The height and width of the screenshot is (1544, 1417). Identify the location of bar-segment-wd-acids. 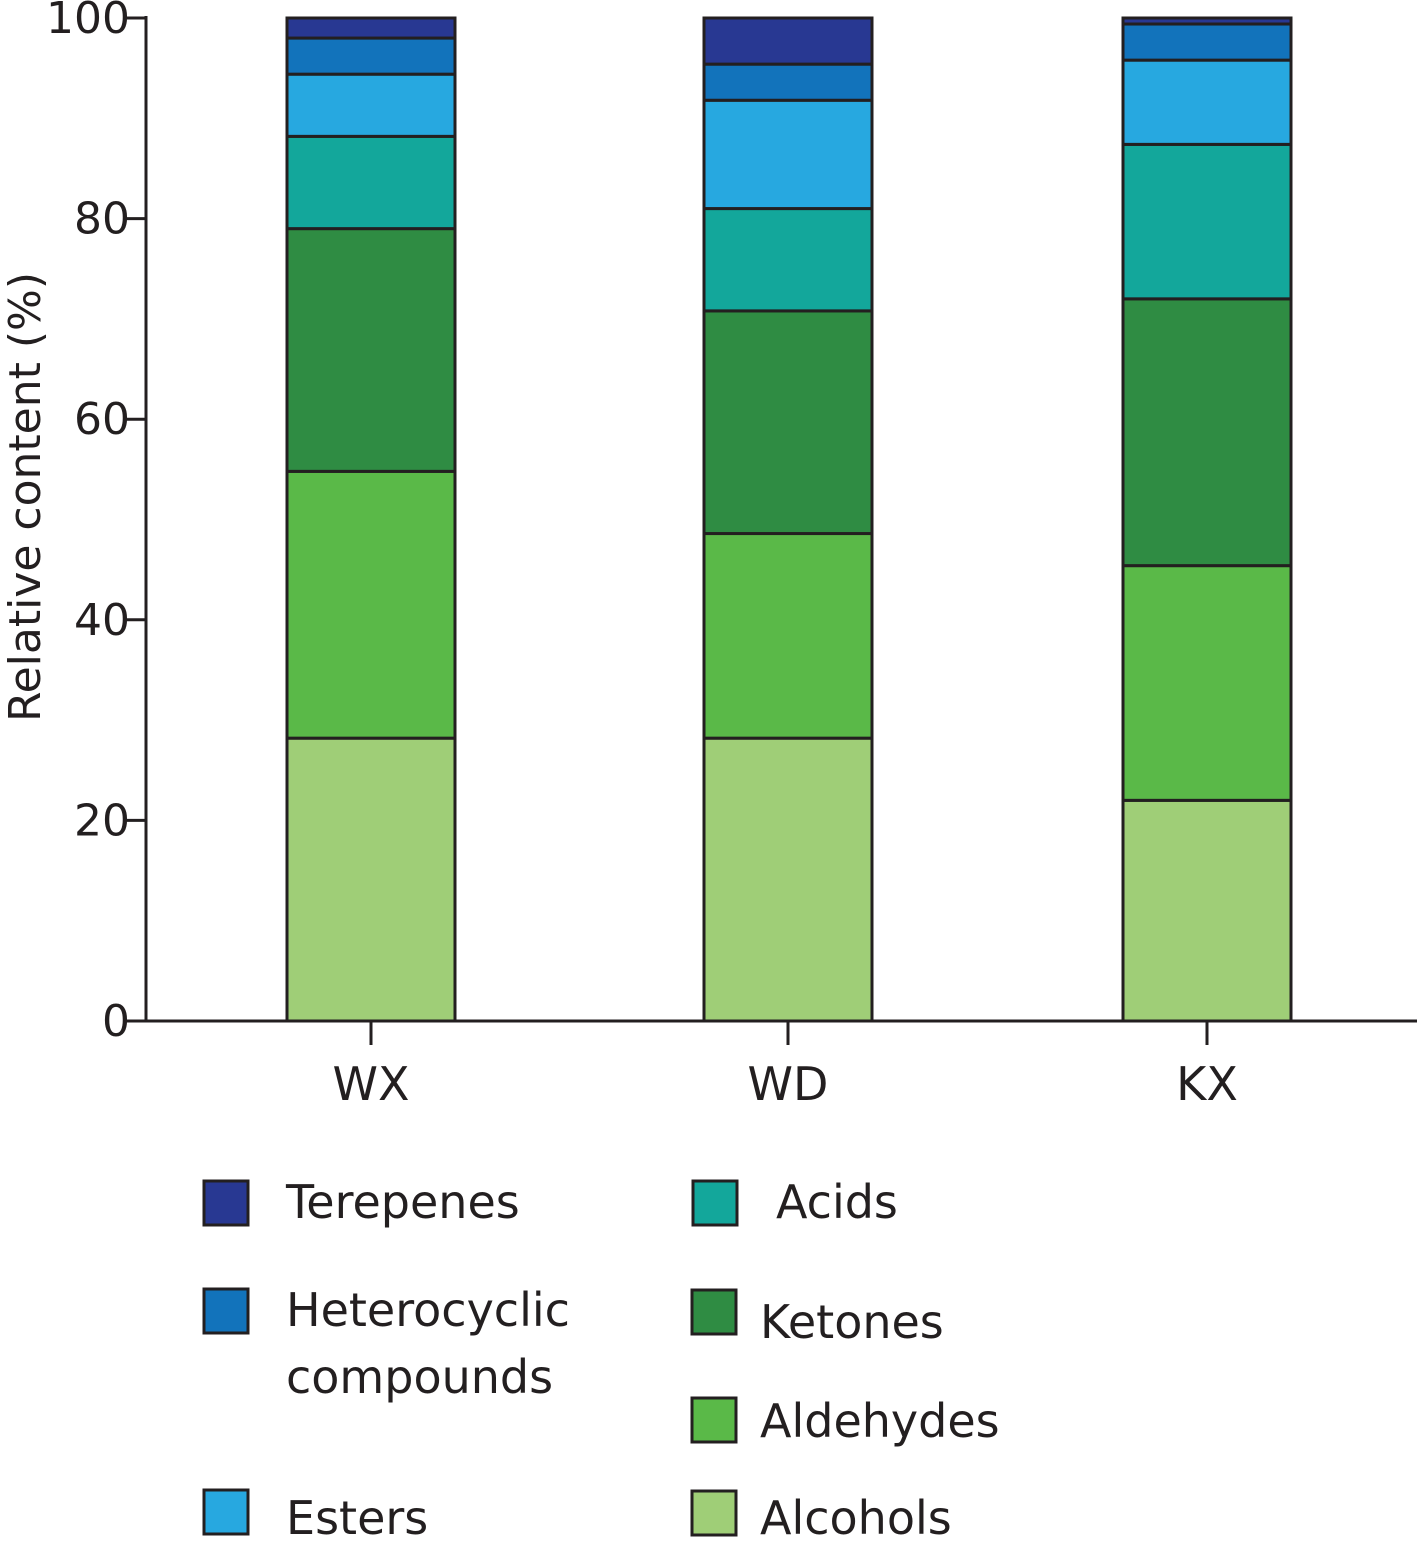
(788, 260).